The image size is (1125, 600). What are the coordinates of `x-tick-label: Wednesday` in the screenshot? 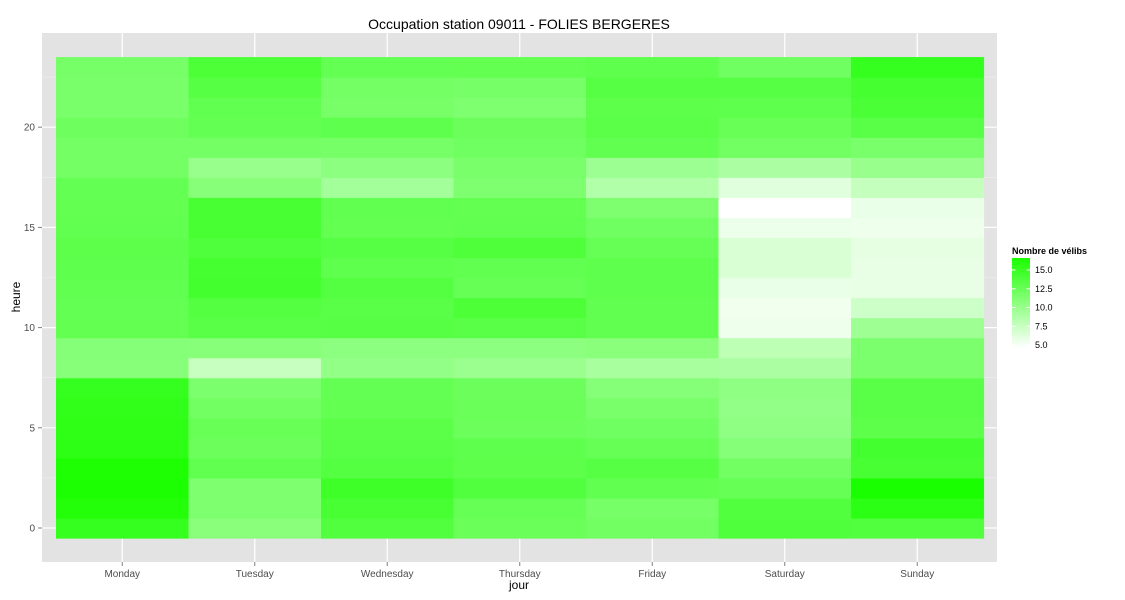 It's located at (387, 574).